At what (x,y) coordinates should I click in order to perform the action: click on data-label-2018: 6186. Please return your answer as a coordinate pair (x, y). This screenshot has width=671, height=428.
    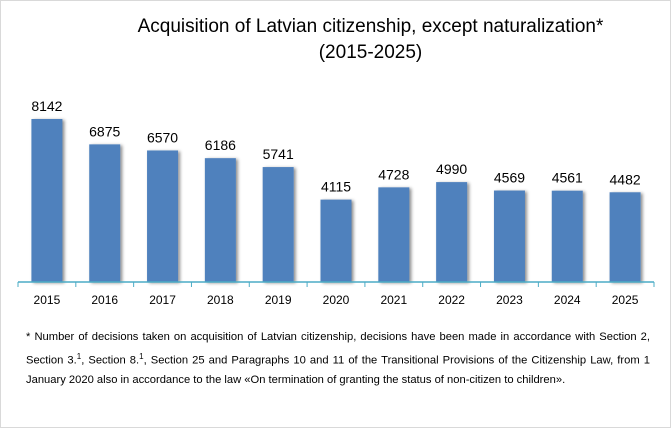
    Looking at the image, I should click on (220, 145).